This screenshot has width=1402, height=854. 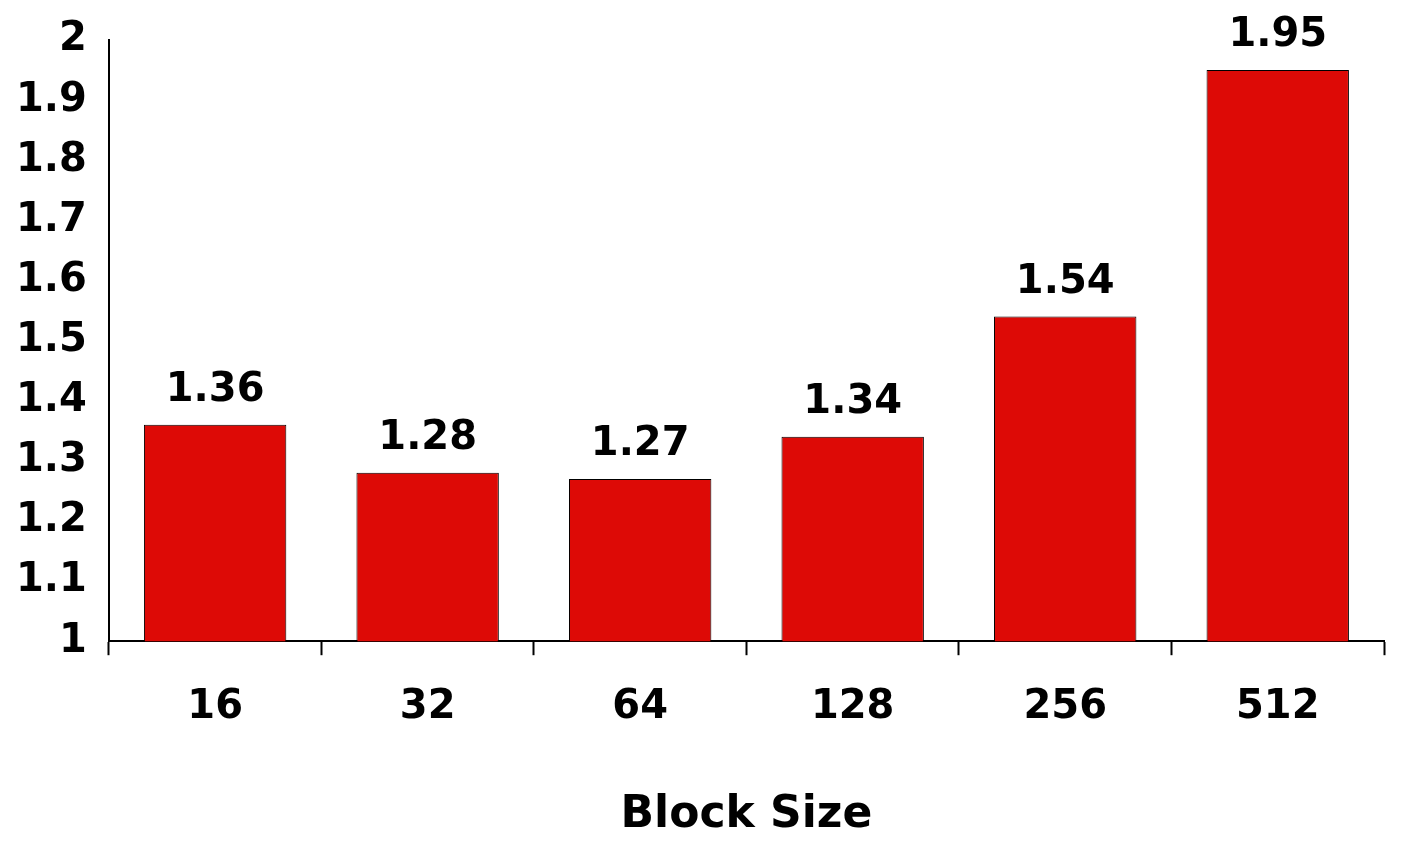 What do you see at coordinates (51, 457) in the screenshot?
I see `y-tick-label: 1.3` at bounding box center [51, 457].